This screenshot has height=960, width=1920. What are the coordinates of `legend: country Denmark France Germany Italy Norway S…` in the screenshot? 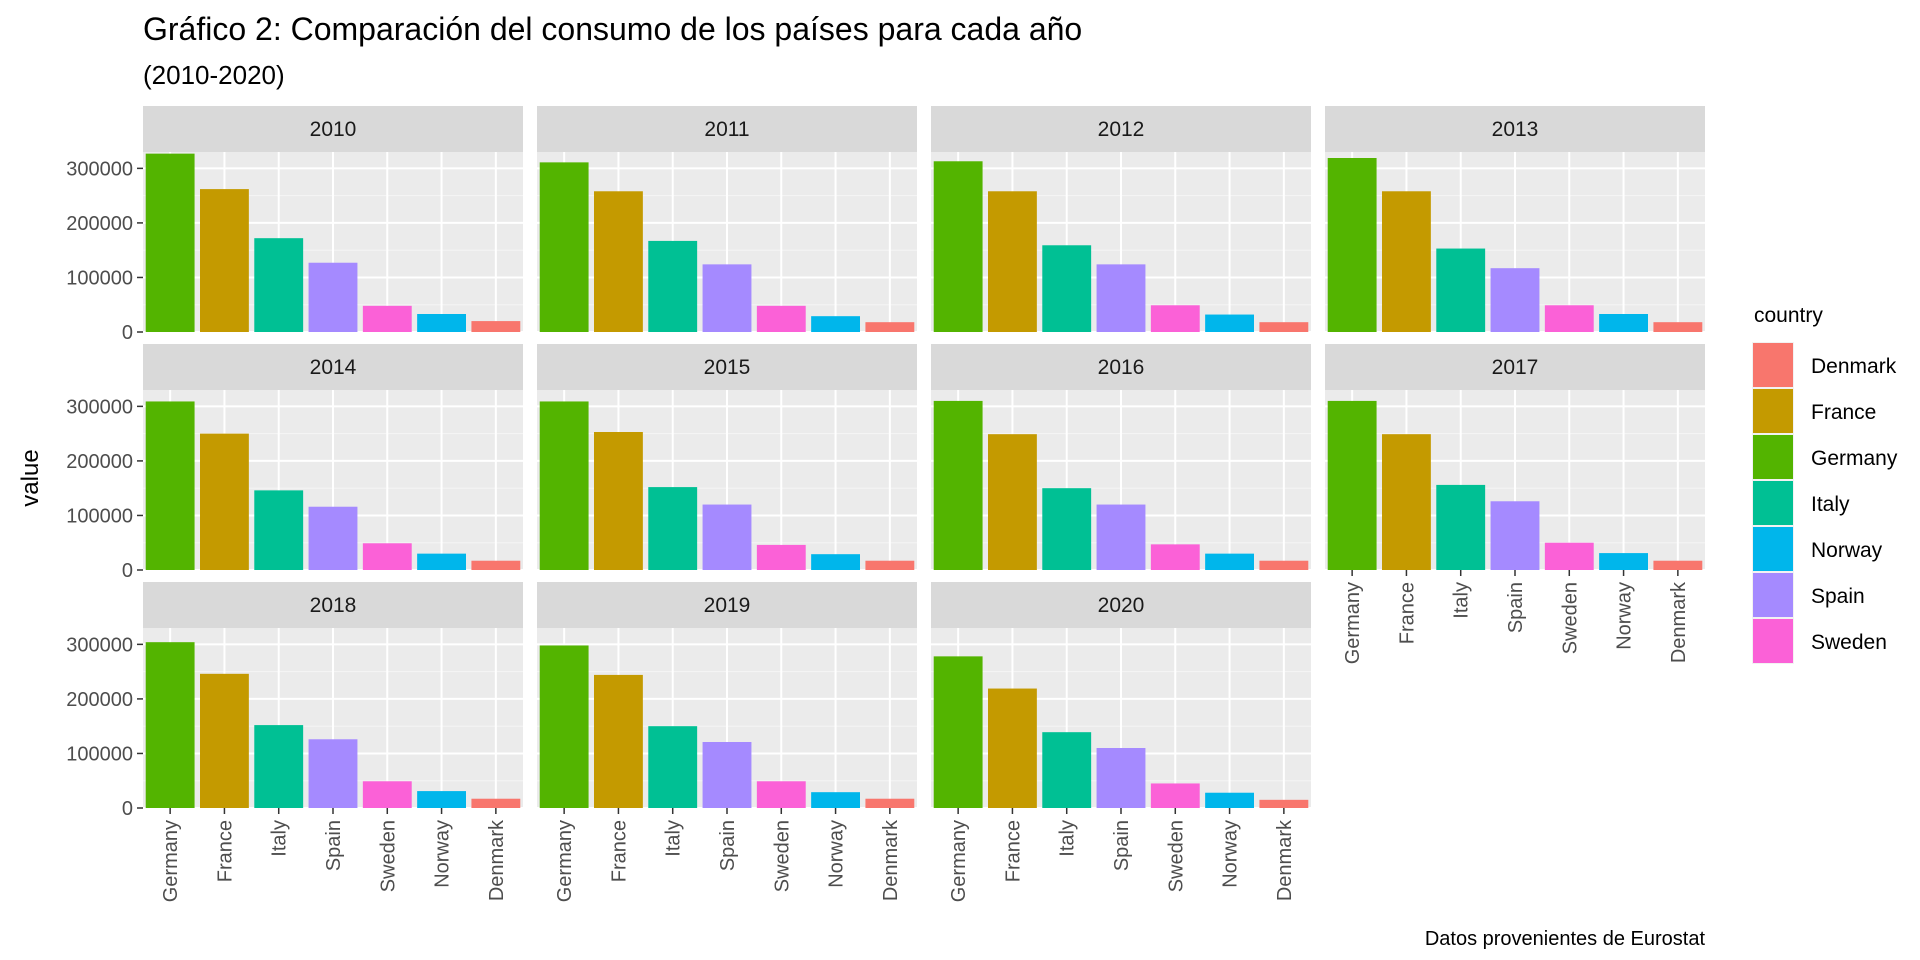 It's located at (1825, 484).